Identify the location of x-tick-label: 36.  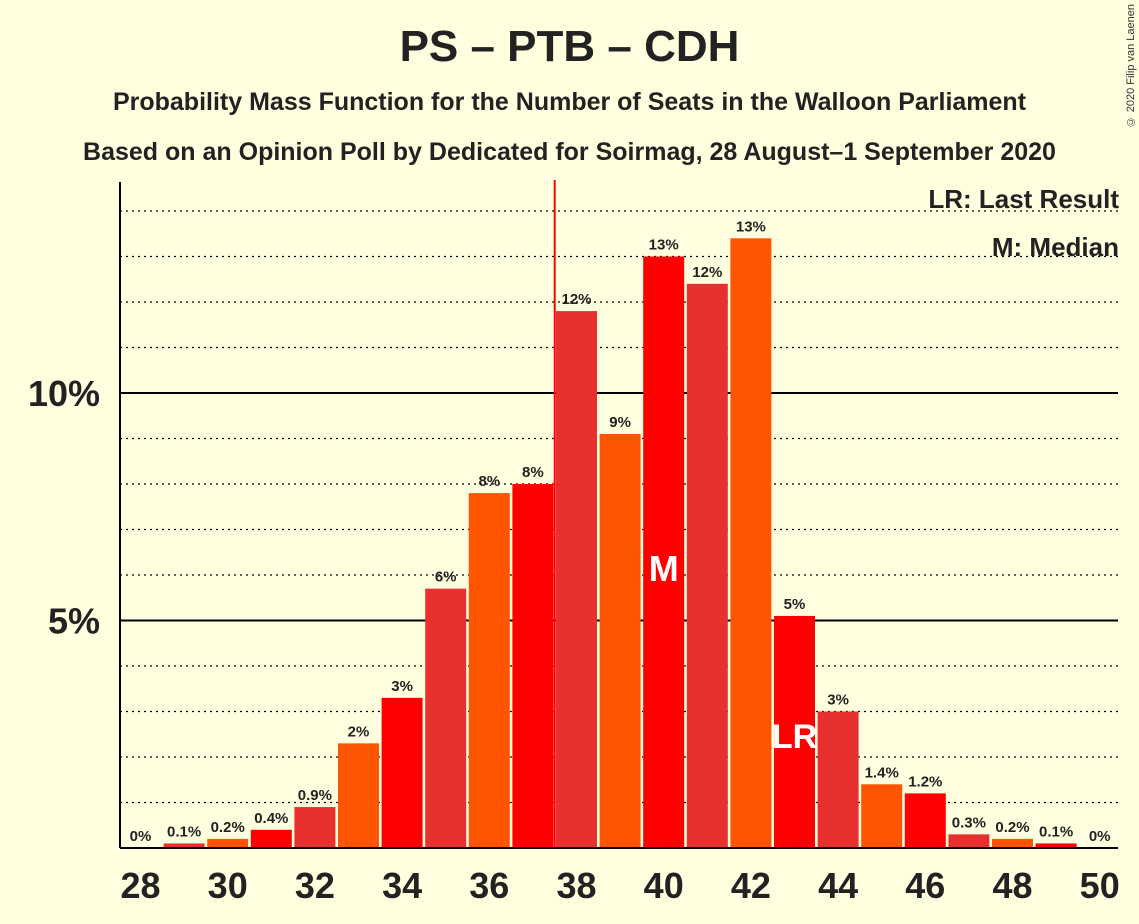
(489, 885).